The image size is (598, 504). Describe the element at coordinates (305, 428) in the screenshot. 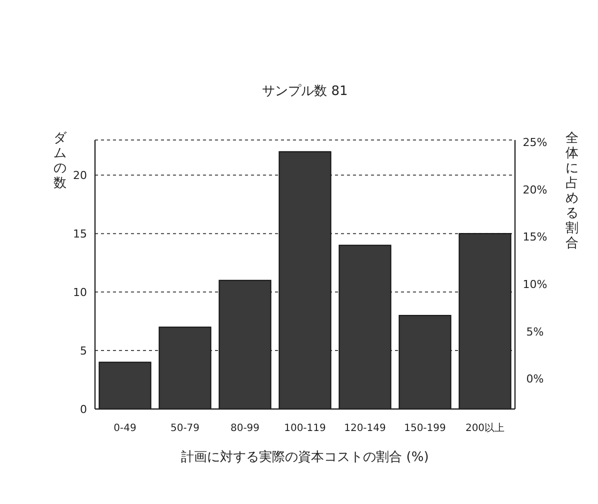

I see `x-tick-label: 100-119` at that location.